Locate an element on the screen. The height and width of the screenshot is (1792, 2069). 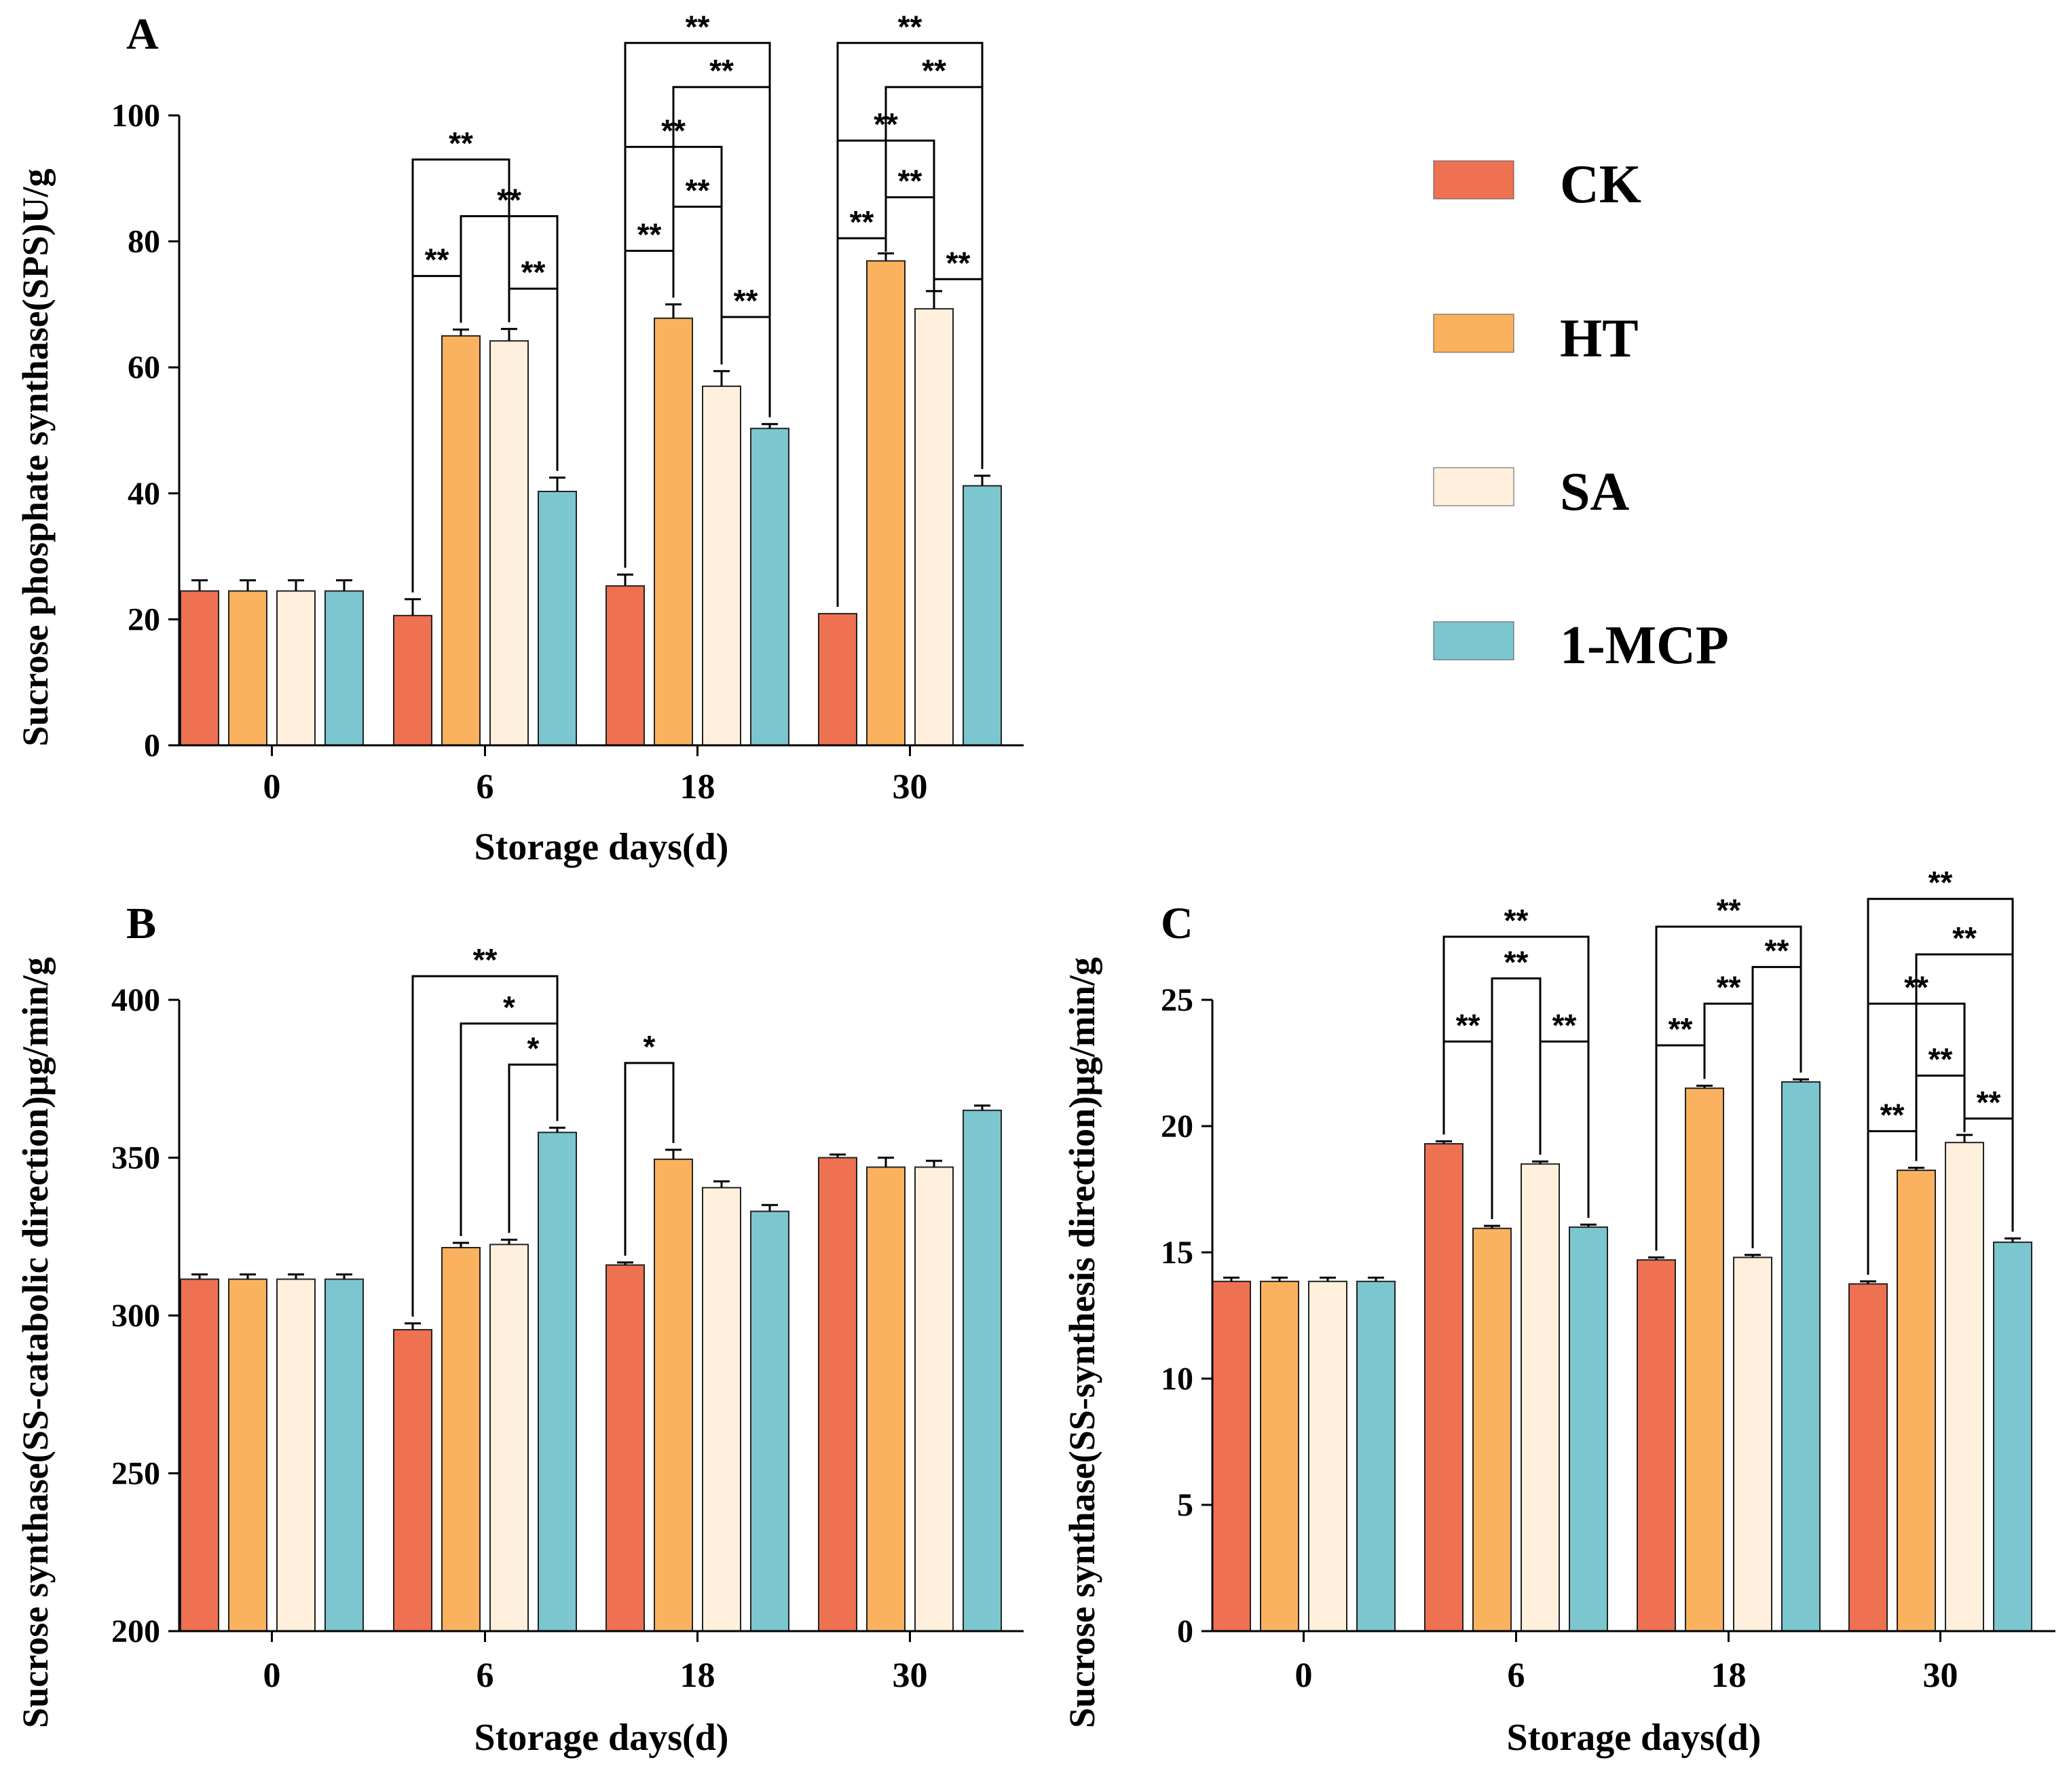
y-tick-label: 10 is located at coordinates (1177, 1379).